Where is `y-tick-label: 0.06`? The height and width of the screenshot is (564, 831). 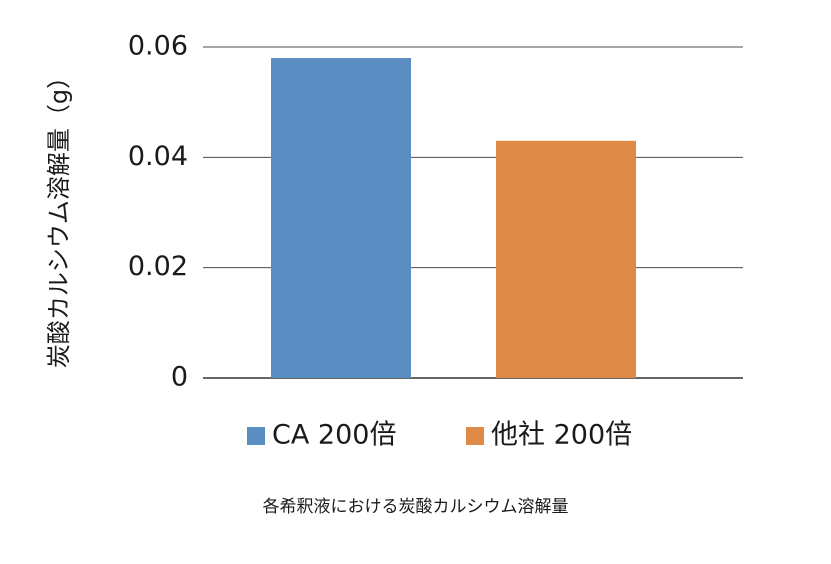 y-tick-label: 0.06 is located at coordinates (158, 46).